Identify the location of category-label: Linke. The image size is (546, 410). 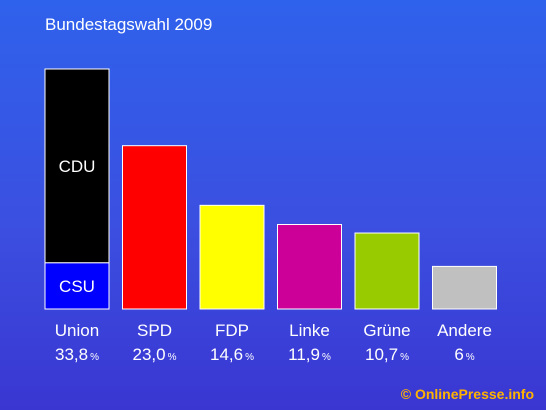
(309, 330).